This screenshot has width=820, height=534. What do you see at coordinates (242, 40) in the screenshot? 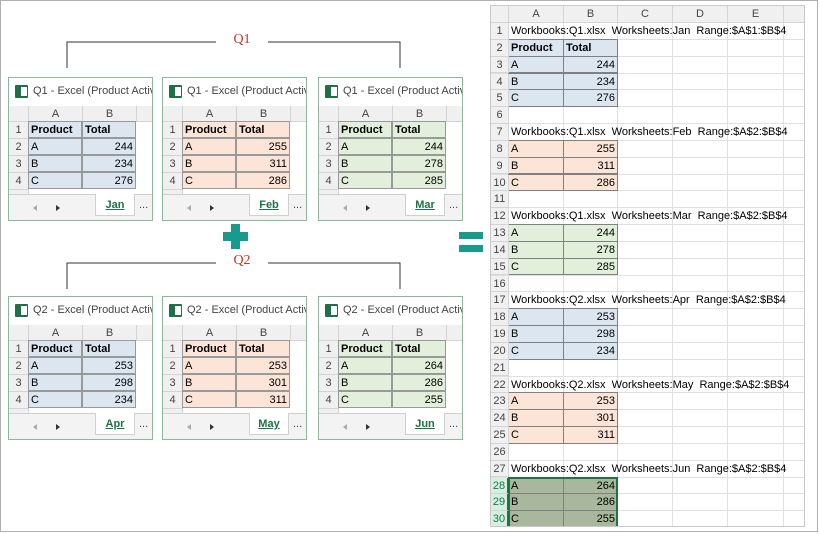
I see `group-label: Q1` at bounding box center [242, 40].